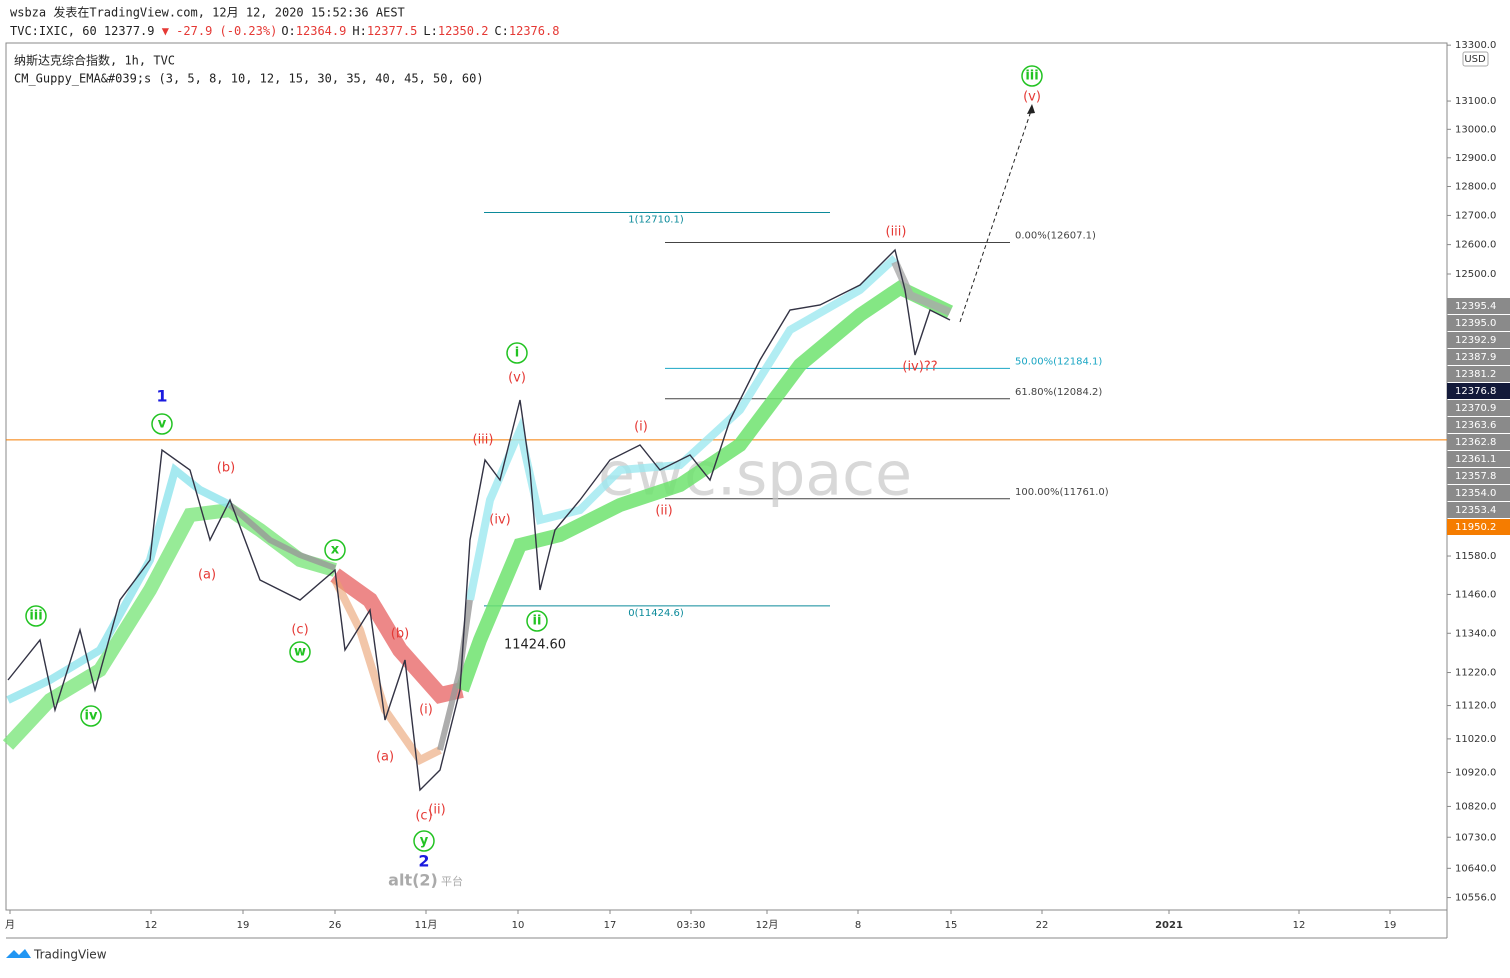  I want to click on x-tick-label: 15, so click(951, 925).